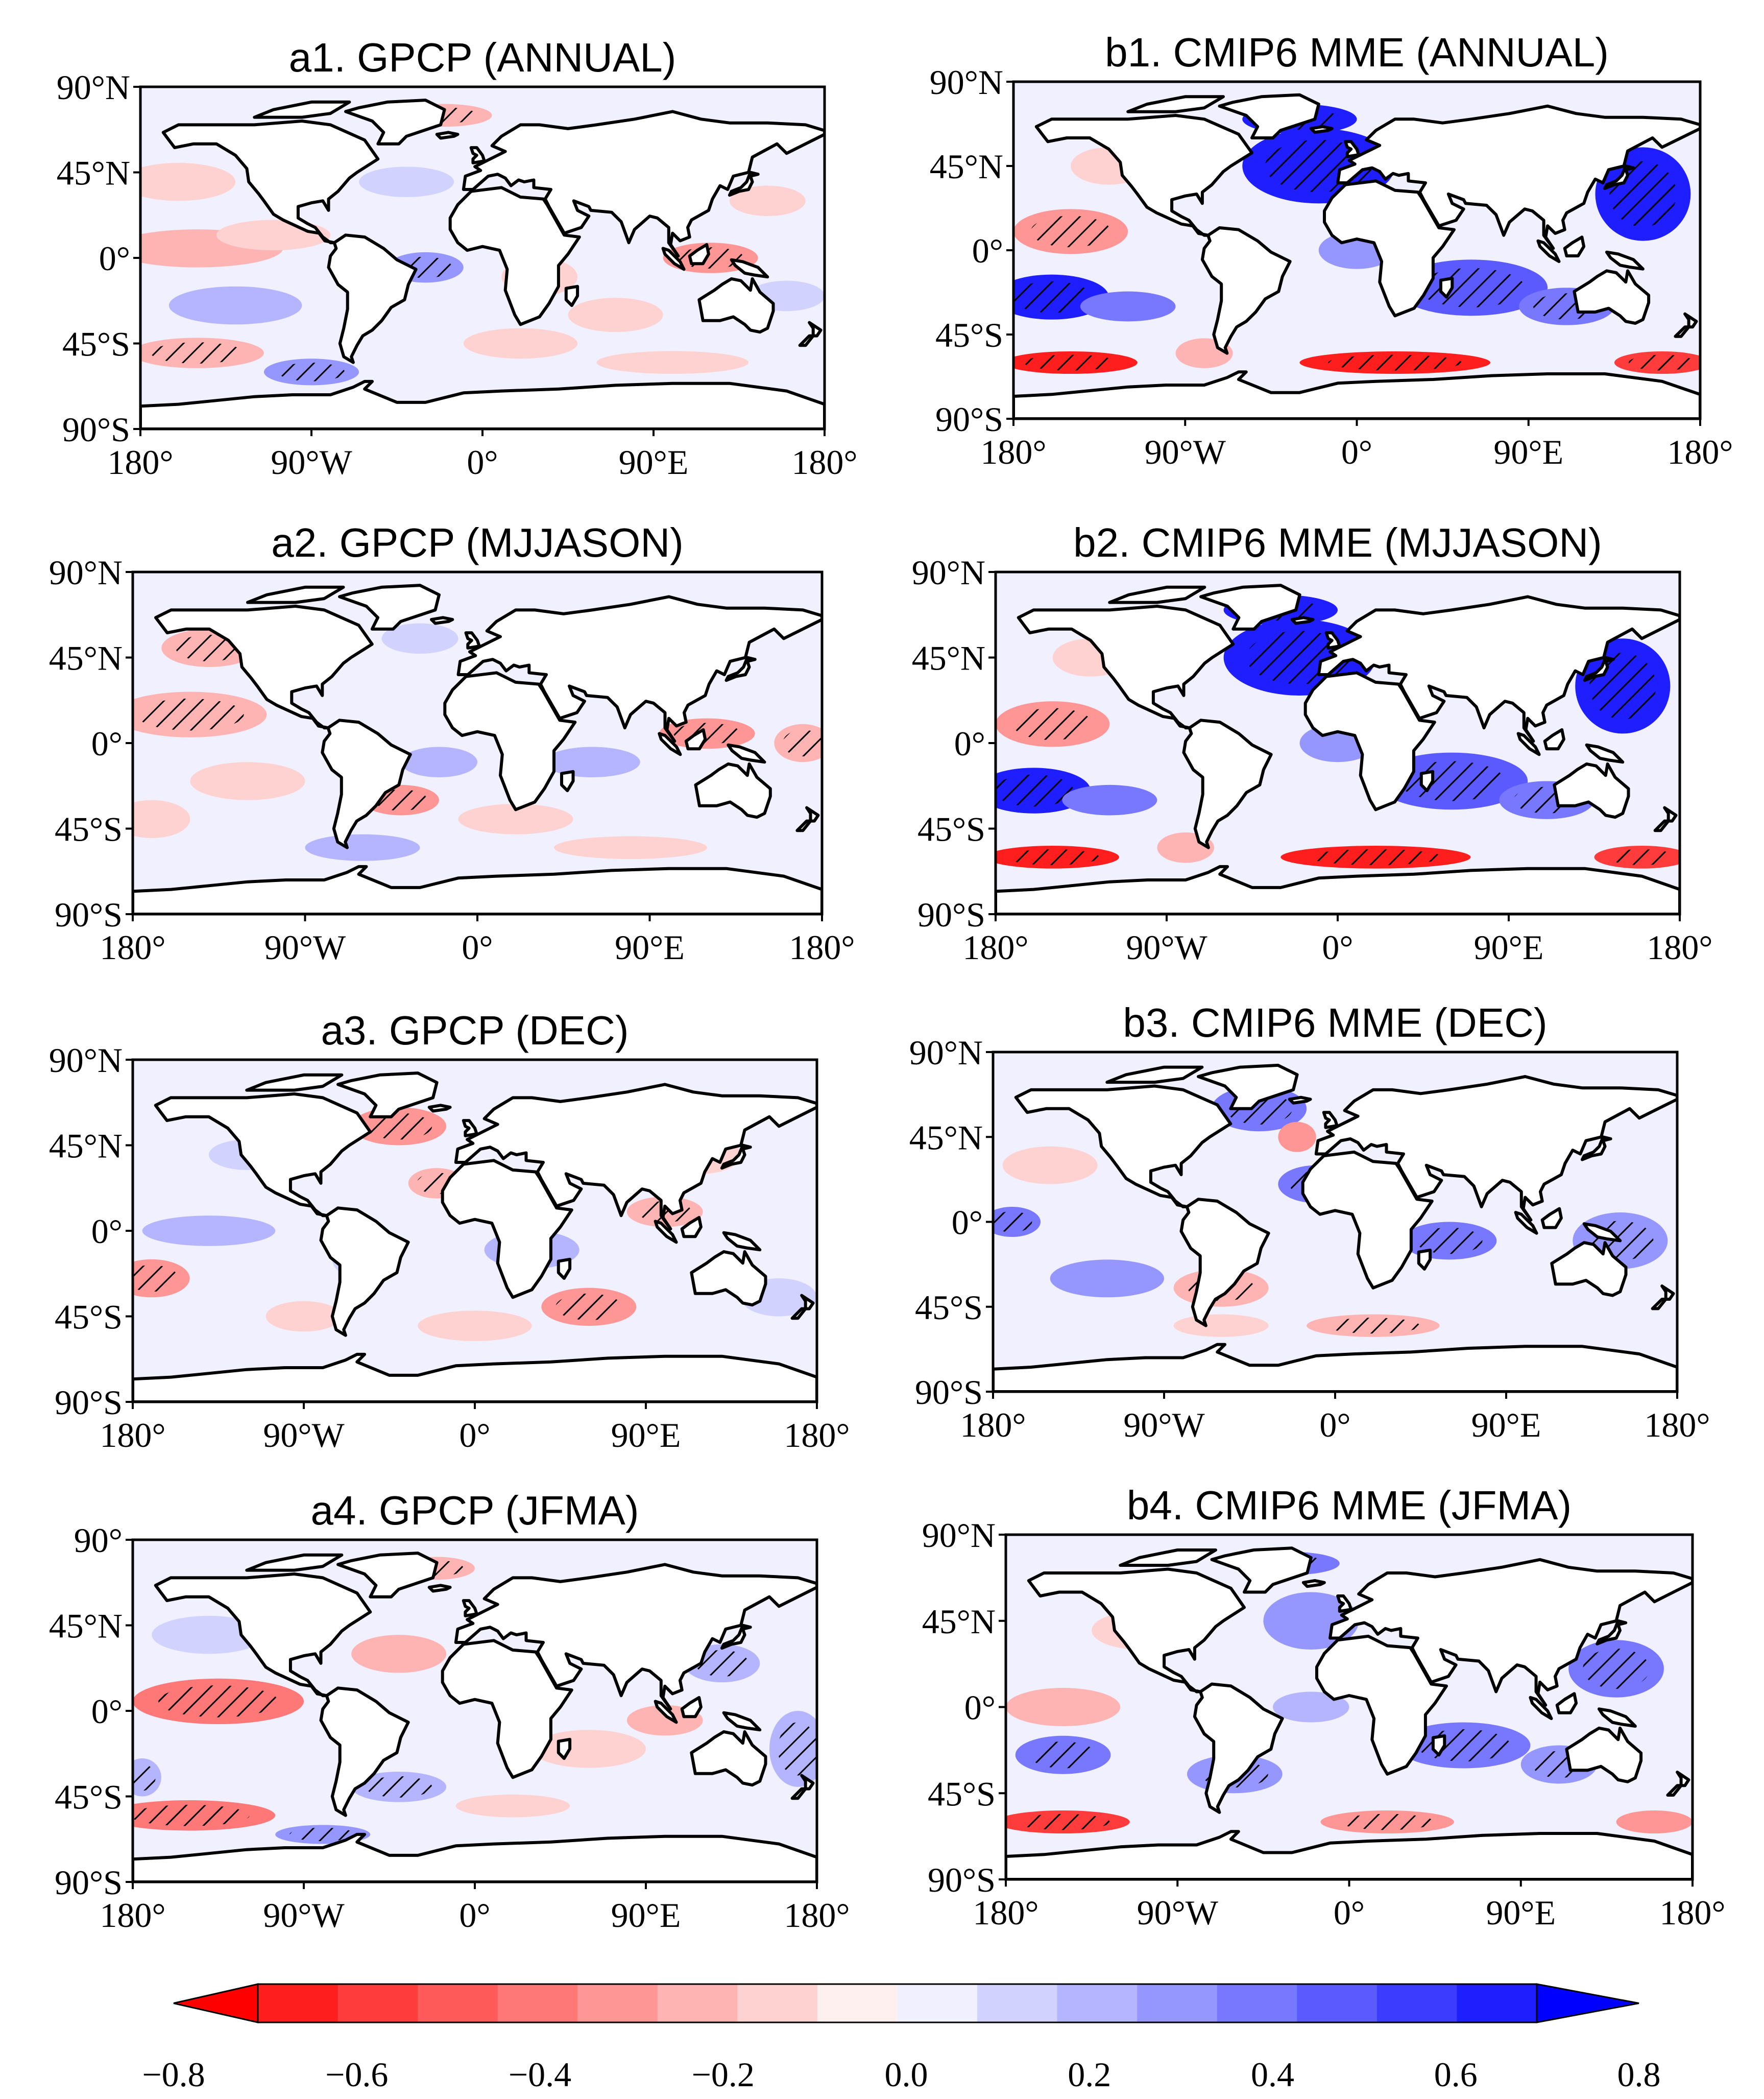  I want to click on panel-title: a3. GPCP (DEC), so click(475, 1031).